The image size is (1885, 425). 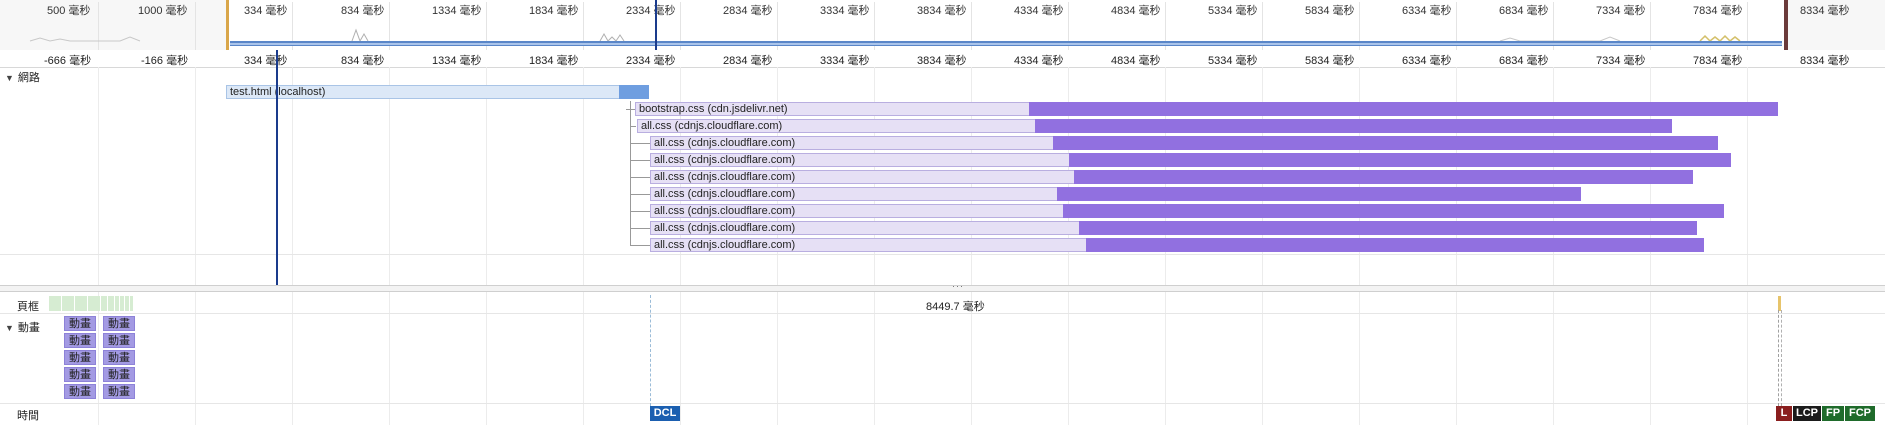 What do you see at coordinates (885, 35) in the screenshot?
I see `overview-activity-graph` at bounding box center [885, 35].